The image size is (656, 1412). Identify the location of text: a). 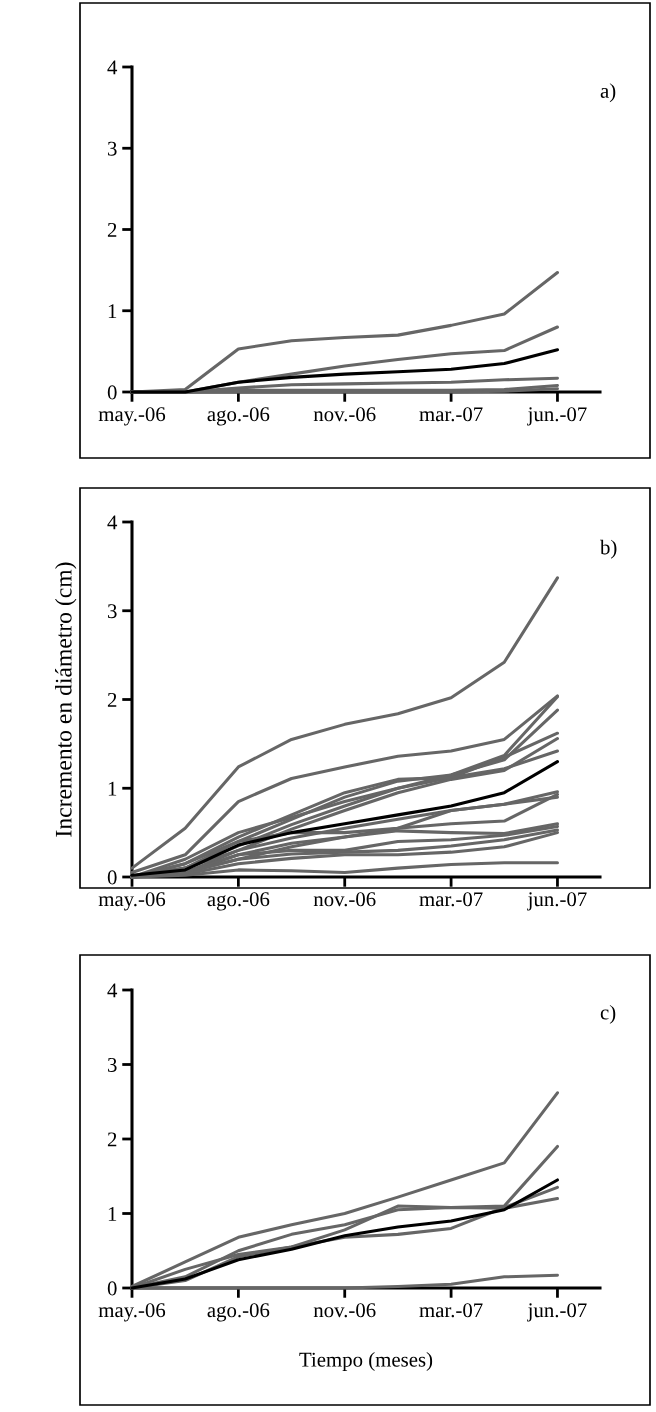
(608, 93).